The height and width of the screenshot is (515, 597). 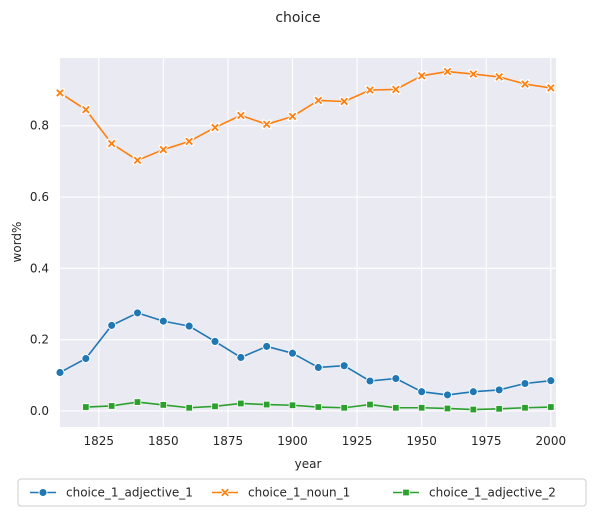 I want to click on legend-box, so click(x=302, y=492).